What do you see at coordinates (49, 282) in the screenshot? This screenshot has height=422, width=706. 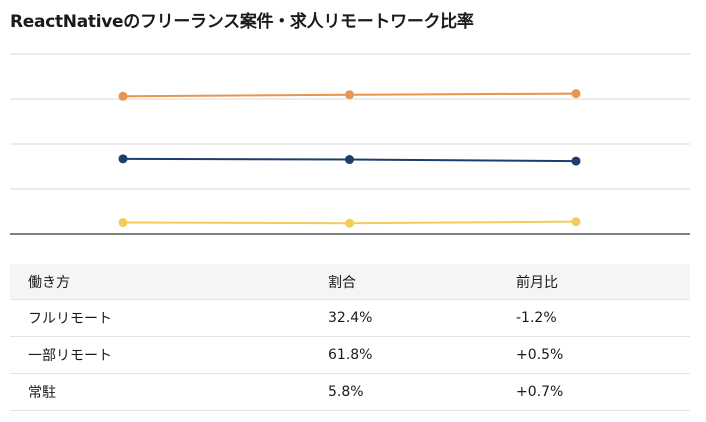 I see `header-work-style: 働き方` at bounding box center [49, 282].